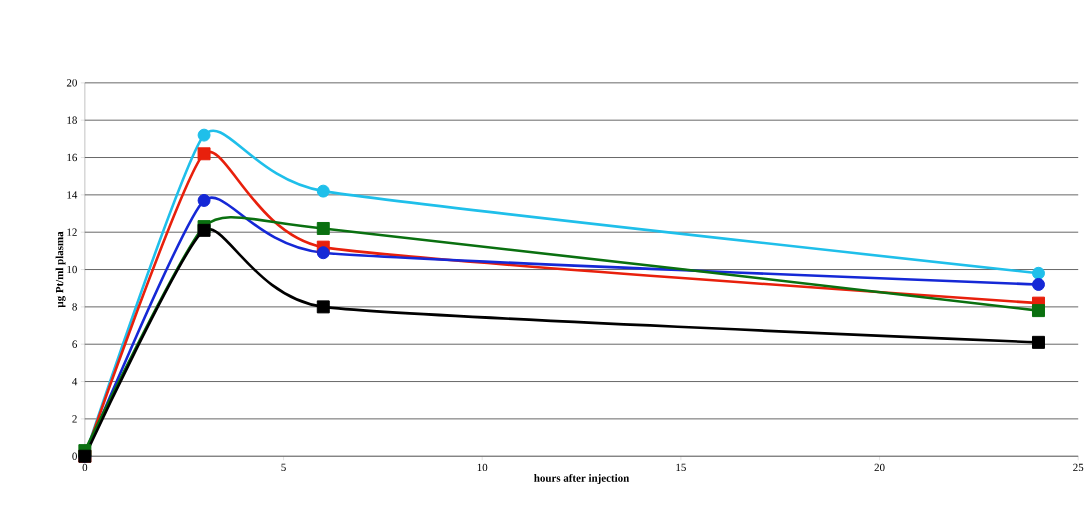 The width and height of the screenshot is (1087, 517). Describe the element at coordinates (283, 467) in the screenshot. I see `x-tick-label: 5` at that location.